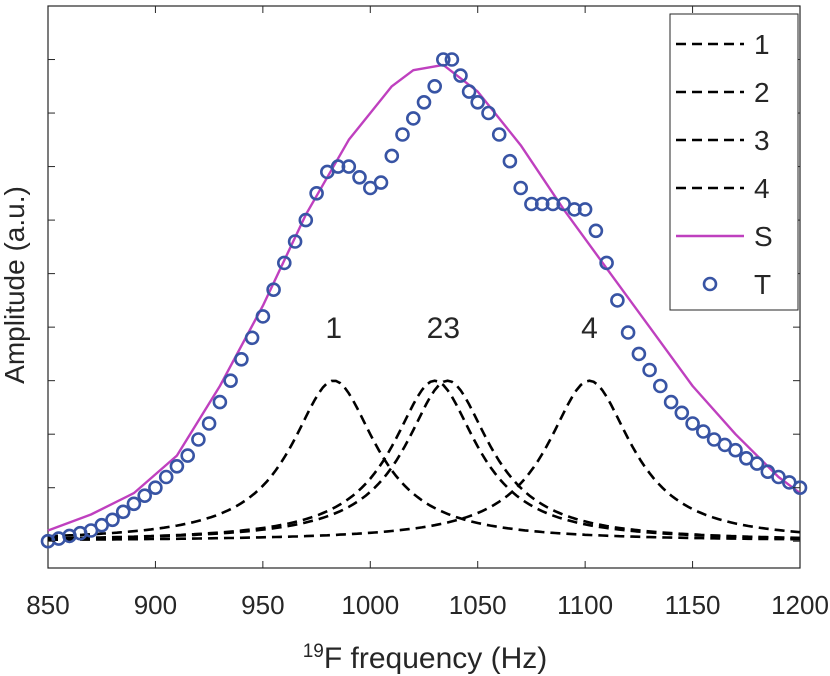 The image size is (830, 676). Describe the element at coordinates (435, 658) in the screenshot. I see `x-axis-label-text: F frequency (Hz)` at that location.